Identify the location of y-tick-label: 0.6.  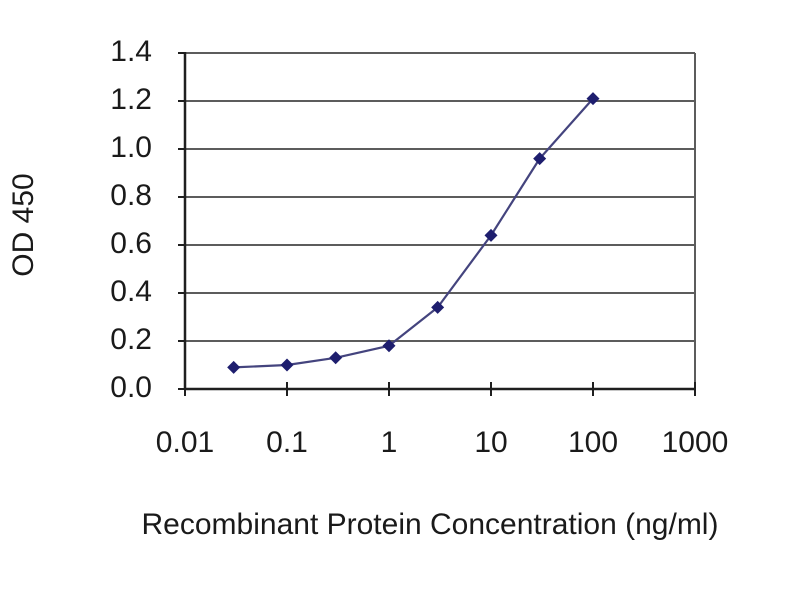
(131, 243).